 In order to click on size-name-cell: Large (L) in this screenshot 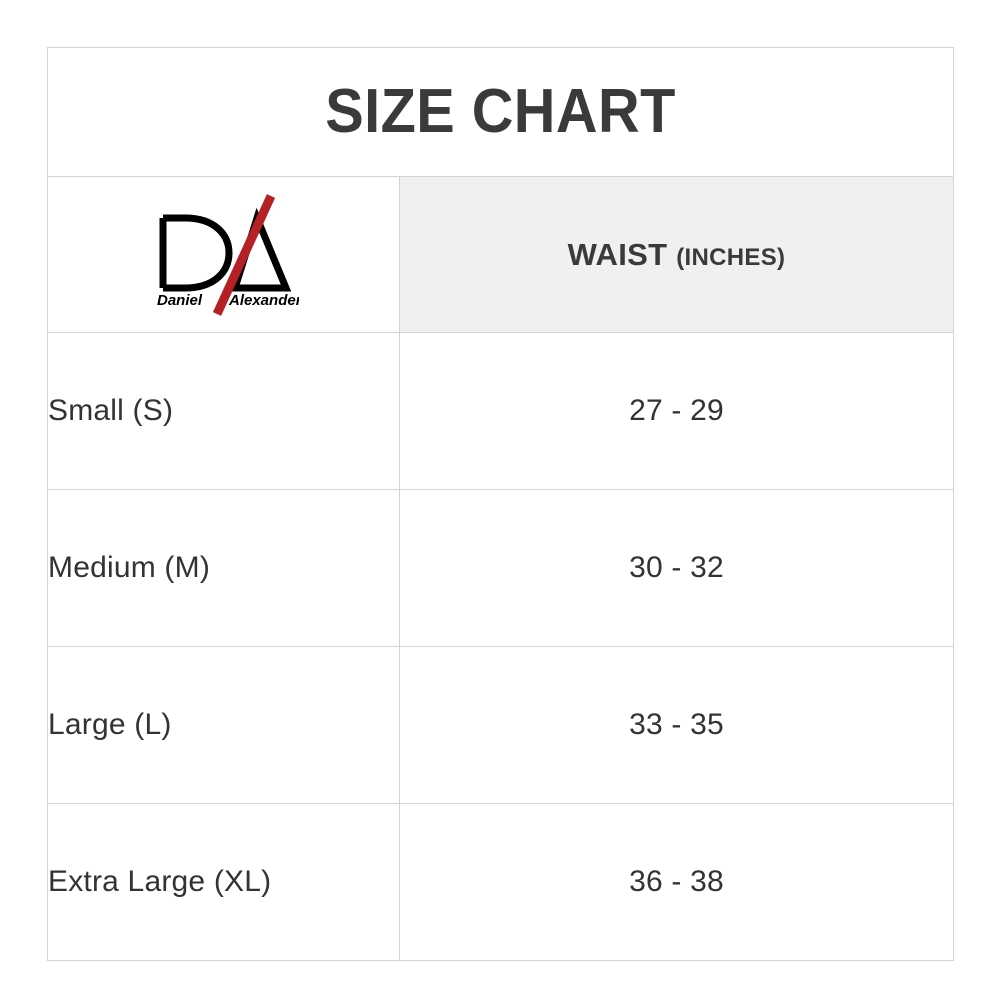, I will do `click(223, 725)`.